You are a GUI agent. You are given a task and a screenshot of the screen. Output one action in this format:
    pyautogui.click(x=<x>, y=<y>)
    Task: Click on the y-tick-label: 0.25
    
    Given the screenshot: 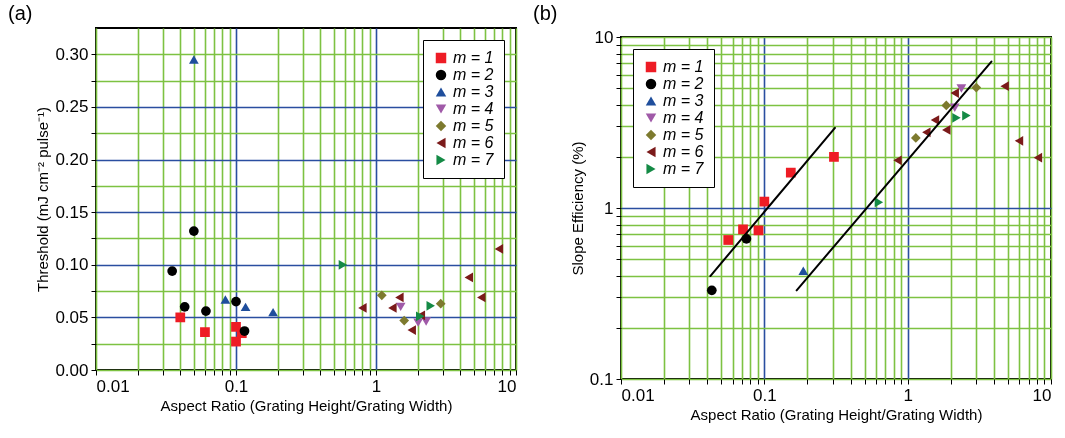 What is the action you would take?
    pyautogui.click(x=72, y=107)
    